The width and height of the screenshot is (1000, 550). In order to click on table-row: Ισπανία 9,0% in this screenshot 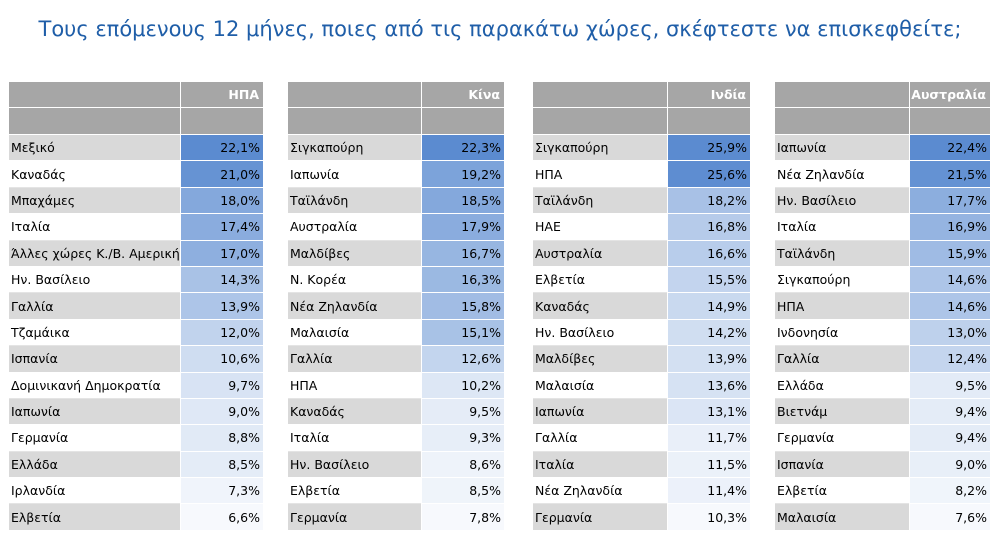, I will do `click(882, 465)`.